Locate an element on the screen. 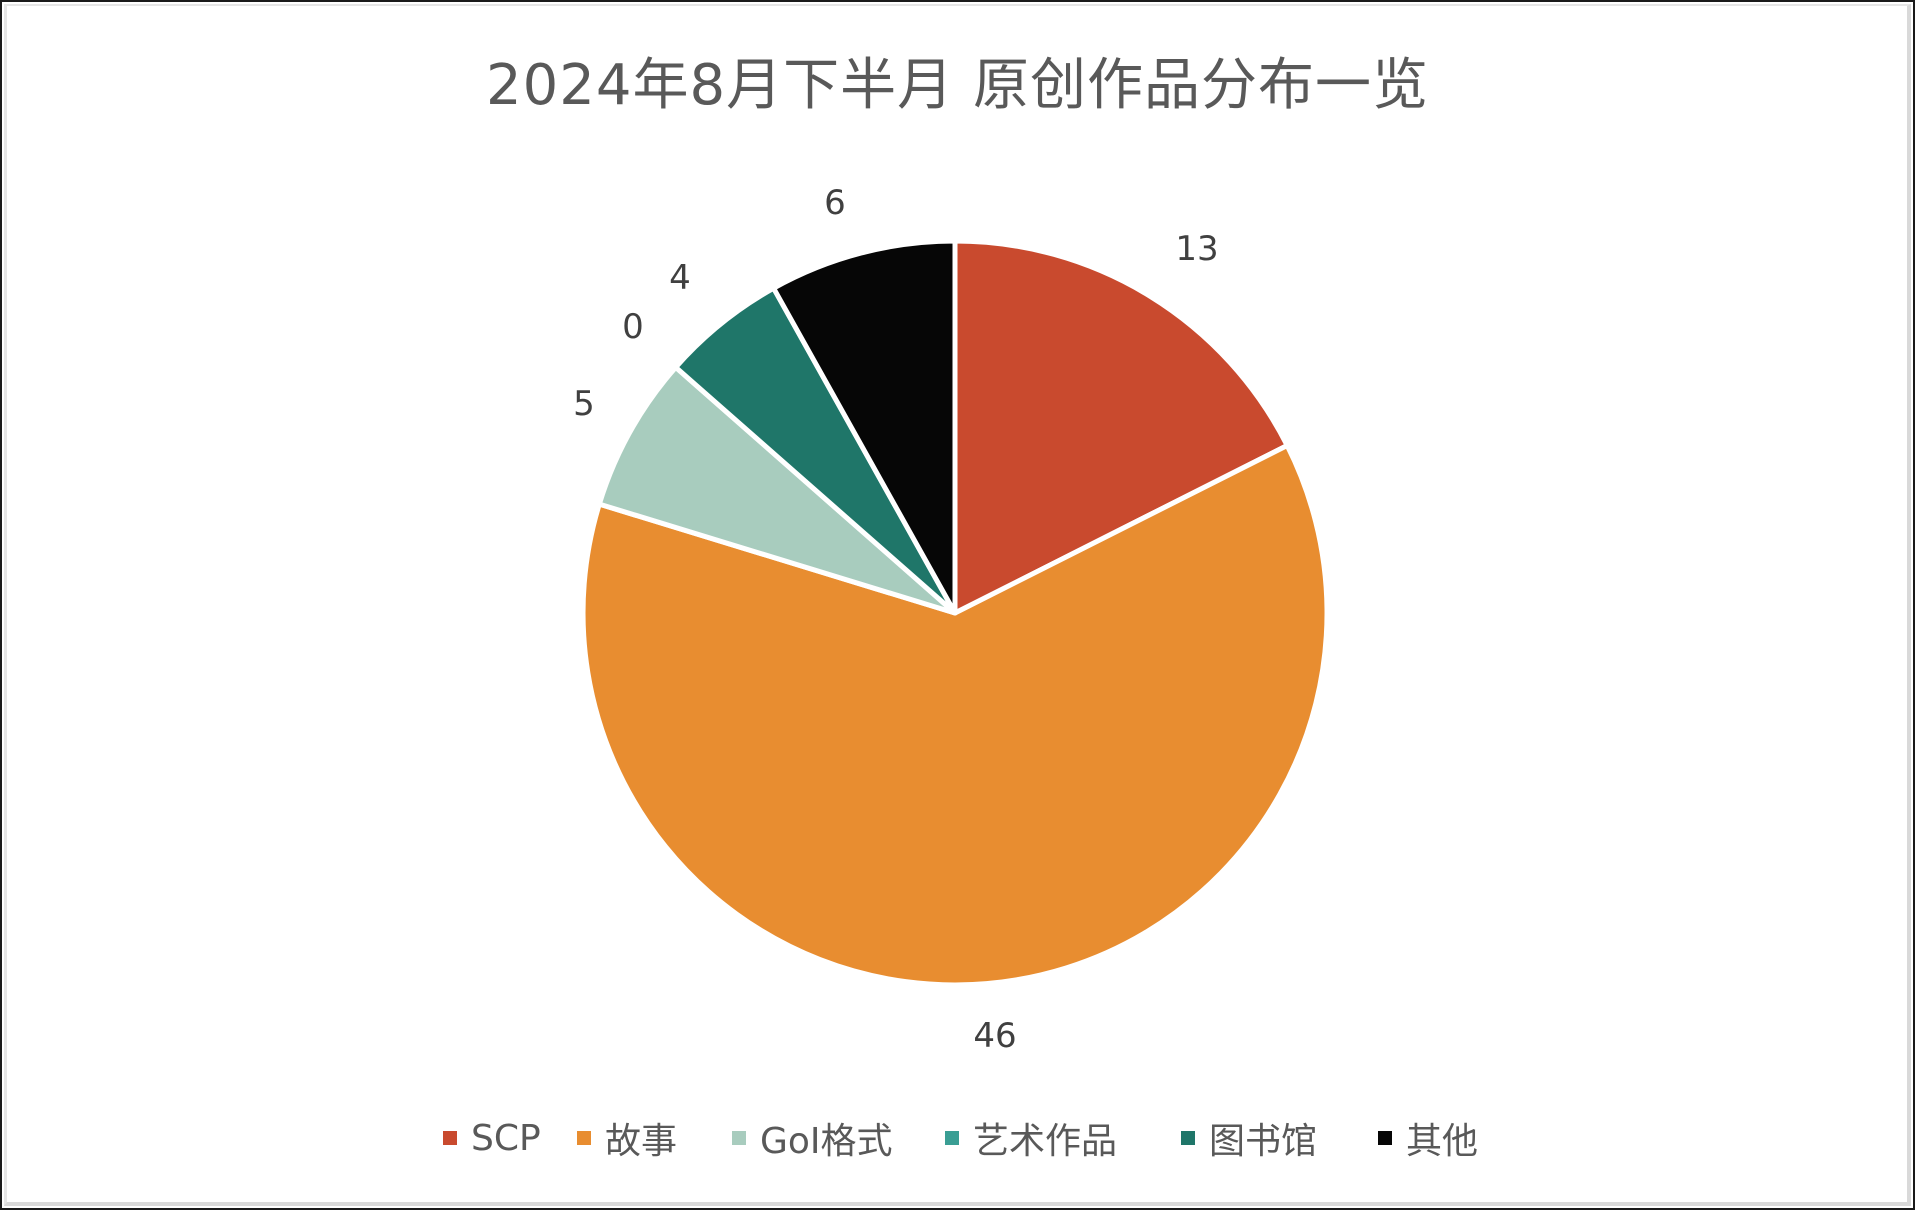 The height and width of the screenshot is (1210, 1915). data-label-scp: 13 is located at coordinates (1197, 249).